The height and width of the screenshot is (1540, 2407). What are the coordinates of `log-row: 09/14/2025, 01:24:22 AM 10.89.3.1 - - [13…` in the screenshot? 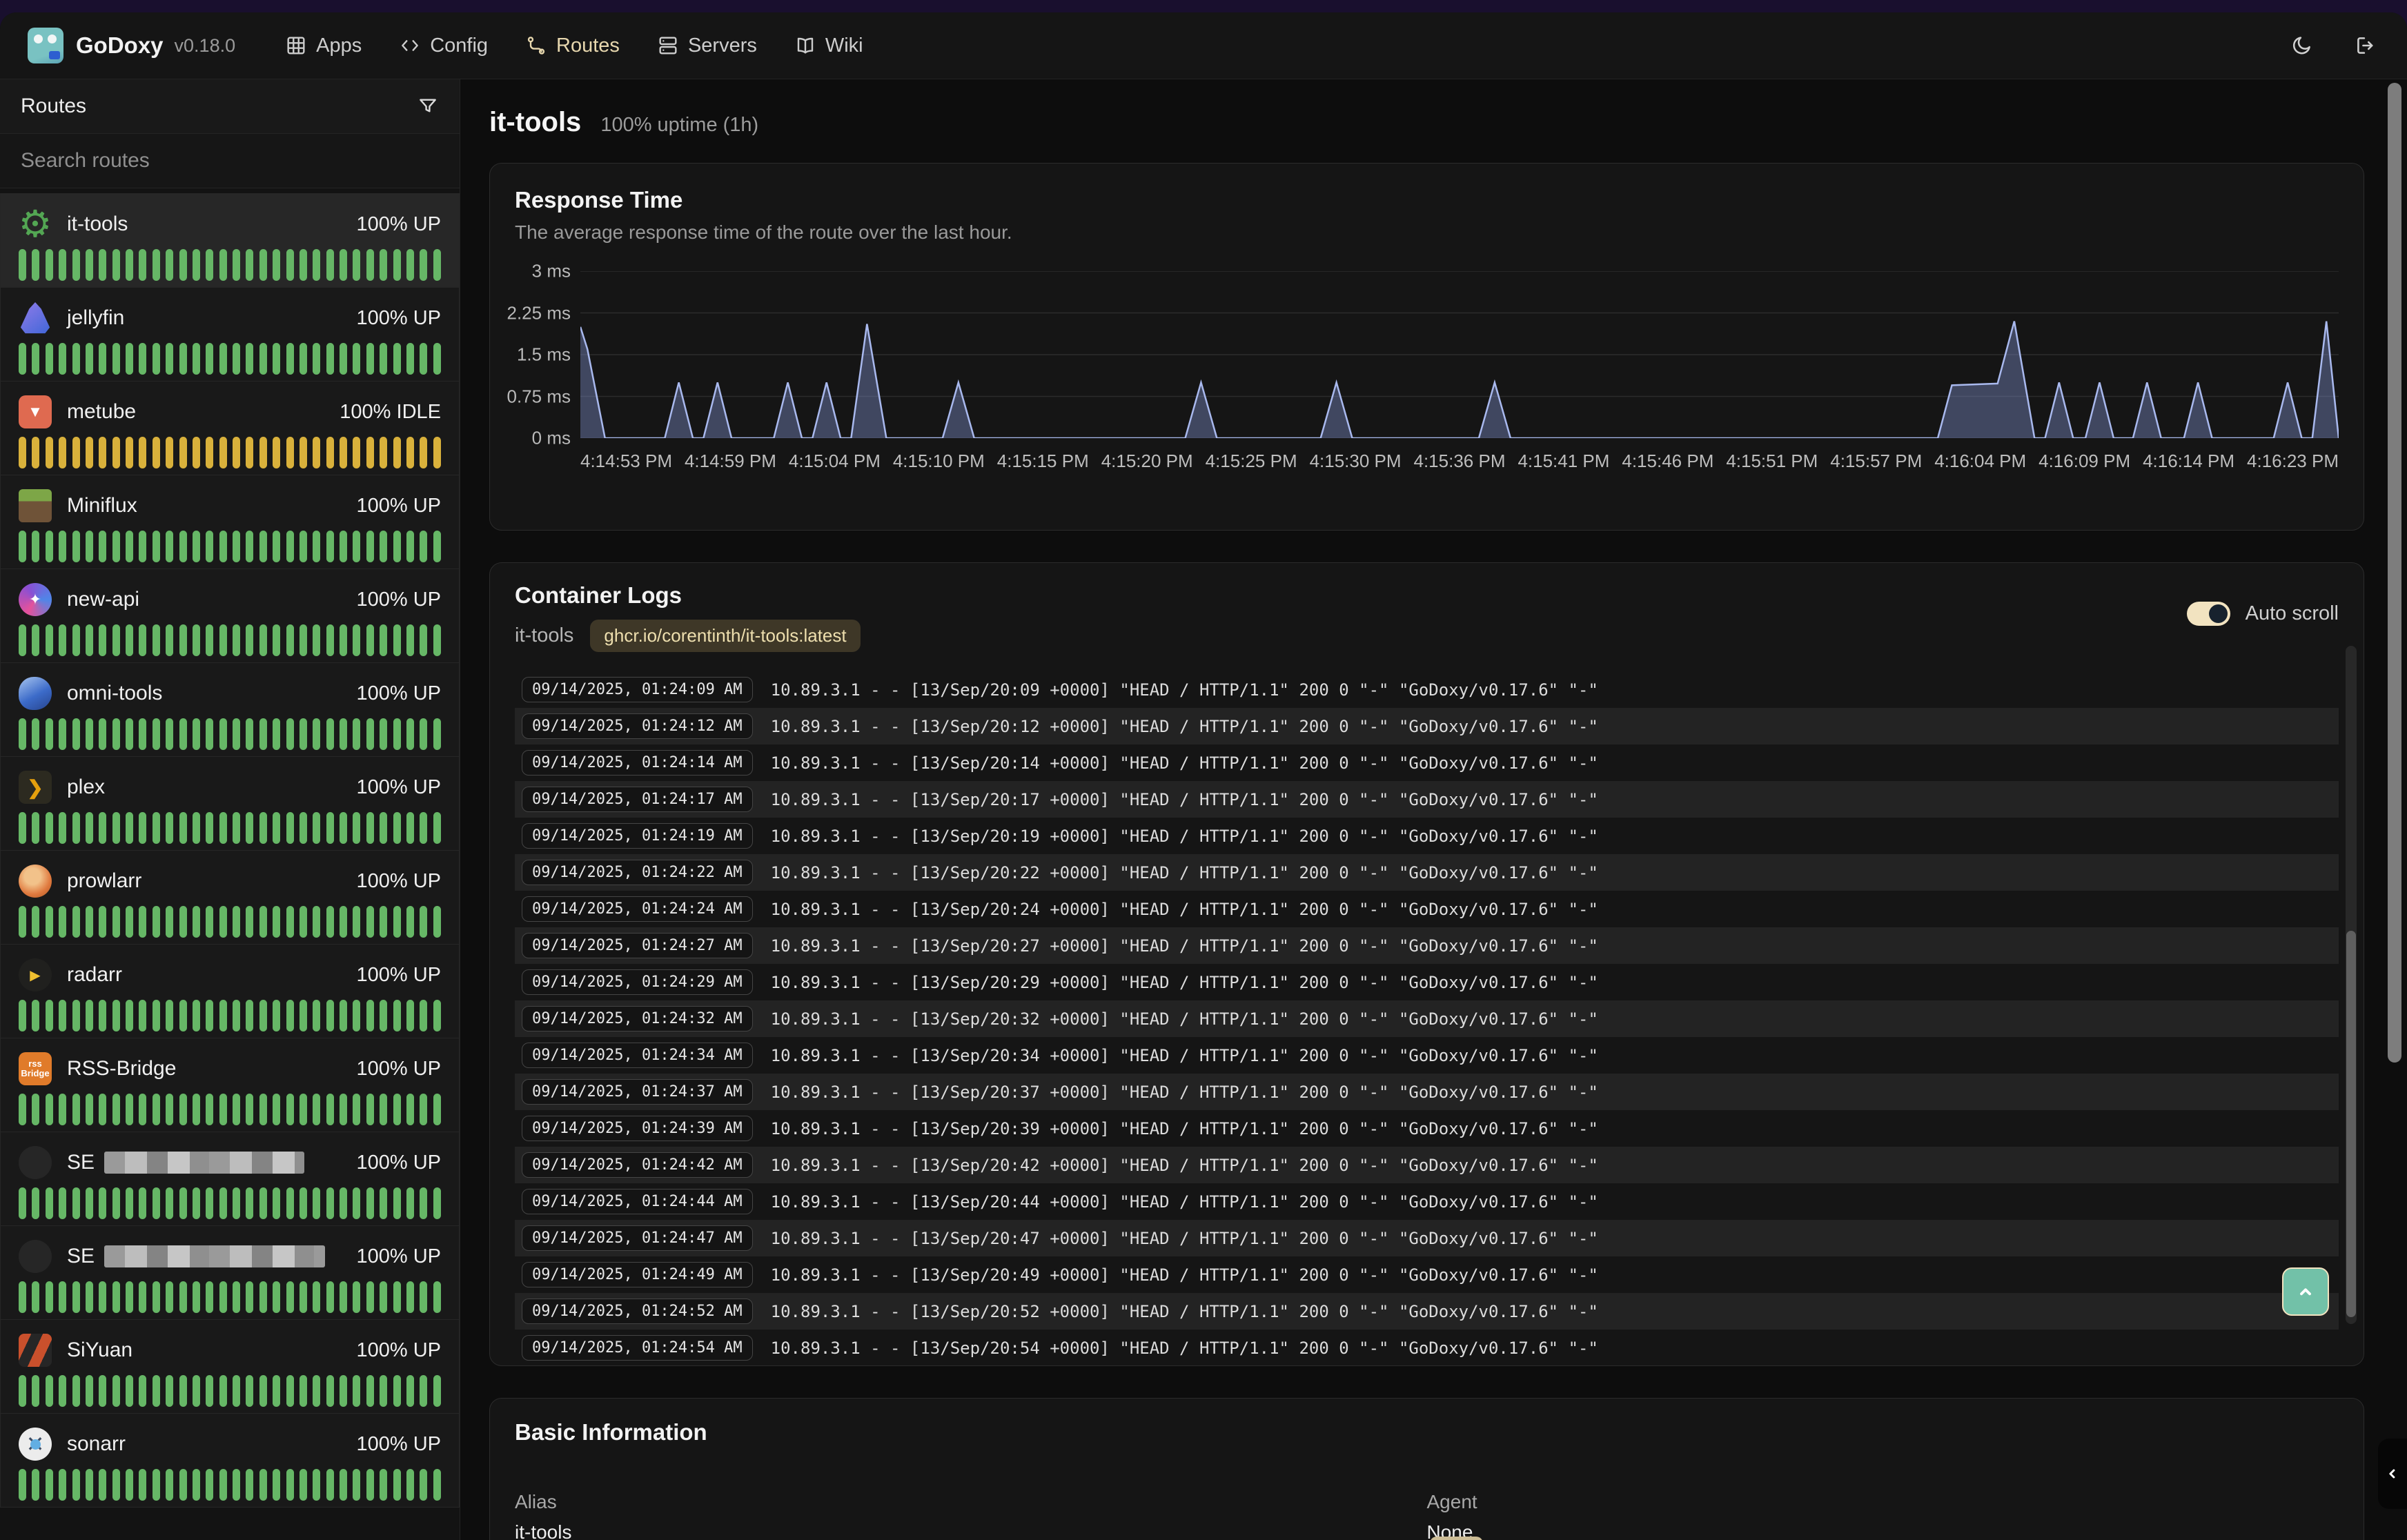 It's located at (1427, 873).